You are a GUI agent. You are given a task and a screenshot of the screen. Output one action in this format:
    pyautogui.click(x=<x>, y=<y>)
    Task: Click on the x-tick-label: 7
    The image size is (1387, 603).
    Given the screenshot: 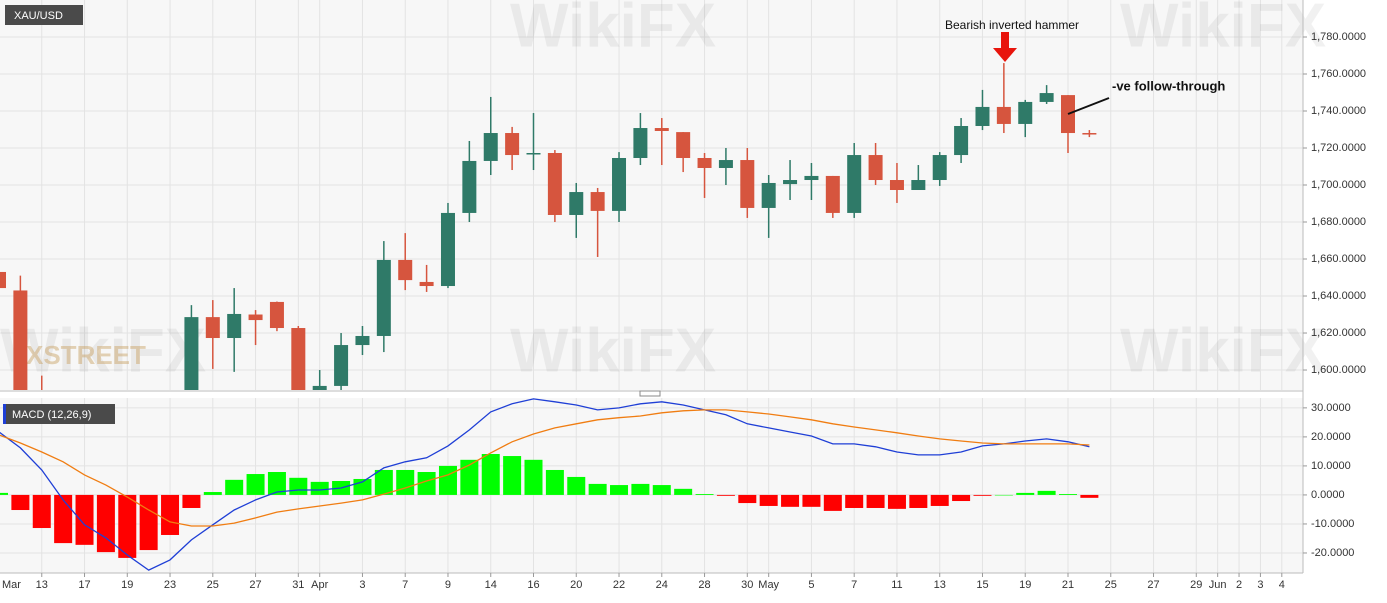 What is the action you would take?
    pyautogui.click(x=405, y=585)
    